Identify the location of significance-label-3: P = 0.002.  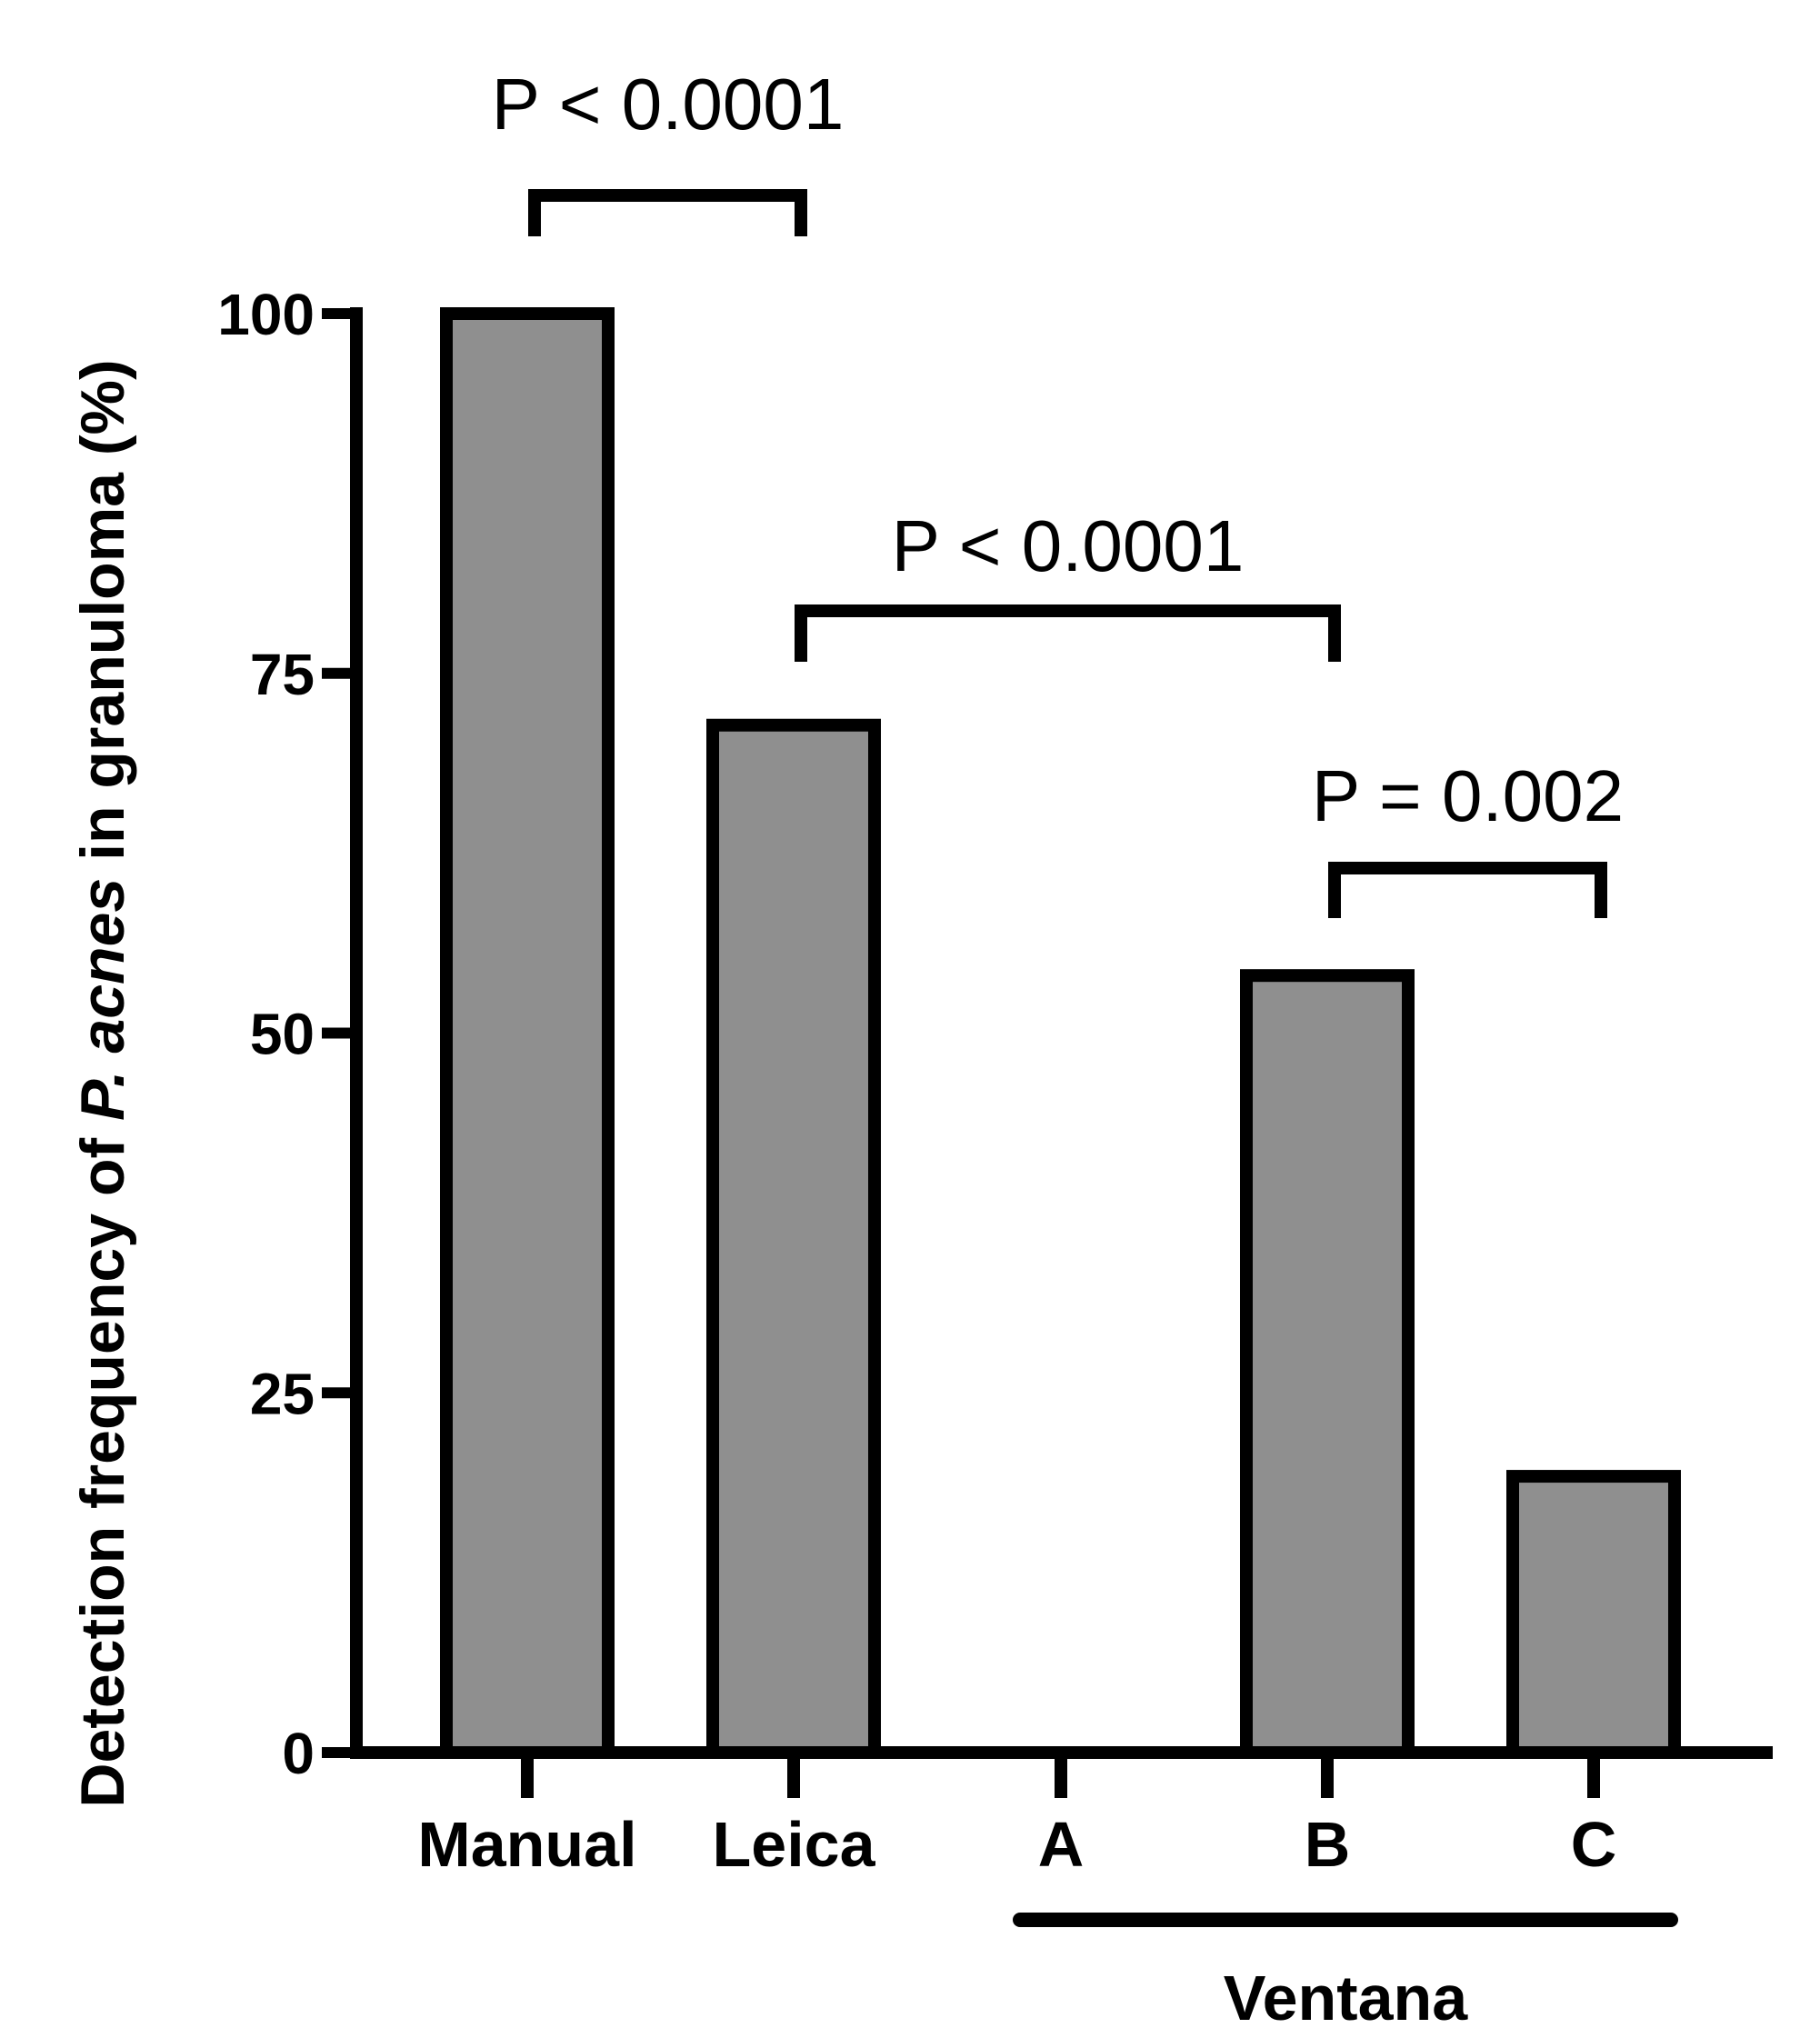
(1468, 795).